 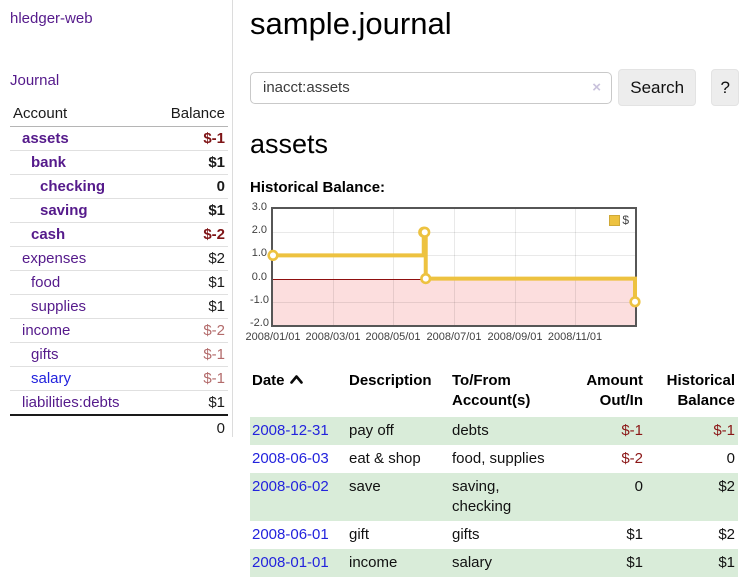 What do you see at coordinates (119, 307) in the screenshot?
I see `account-row: supplies $1` at bounding box center [119, 307].